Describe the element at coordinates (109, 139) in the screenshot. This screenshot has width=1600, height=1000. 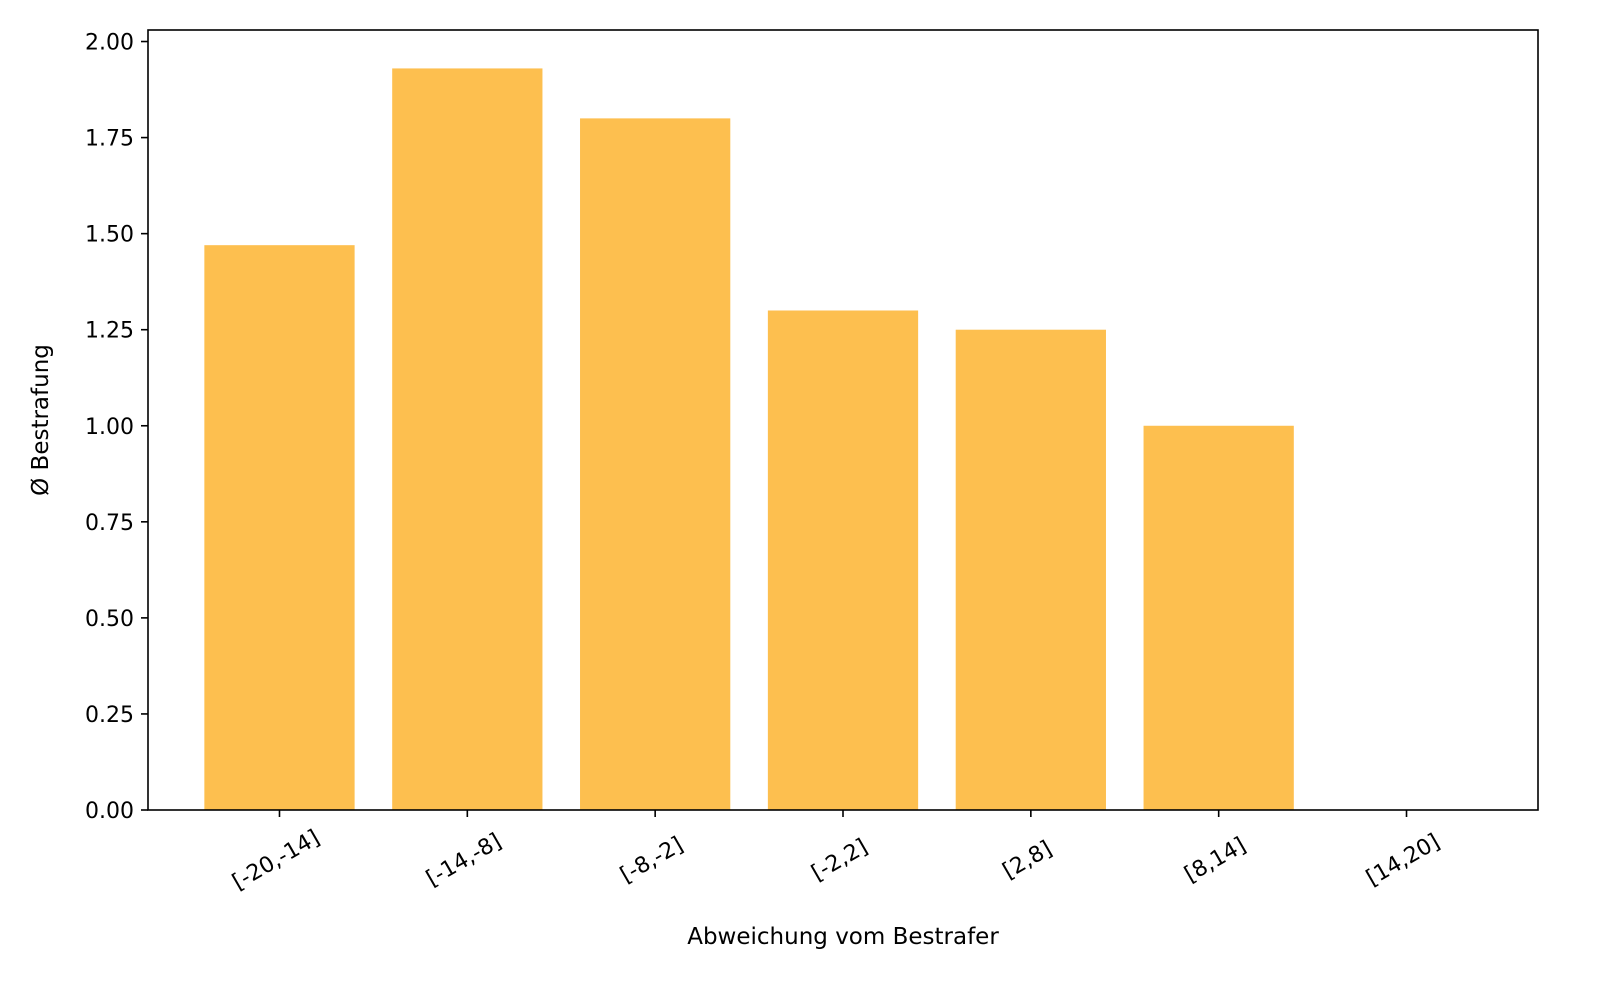
I see `y-tick-label: 1.75` at that location.